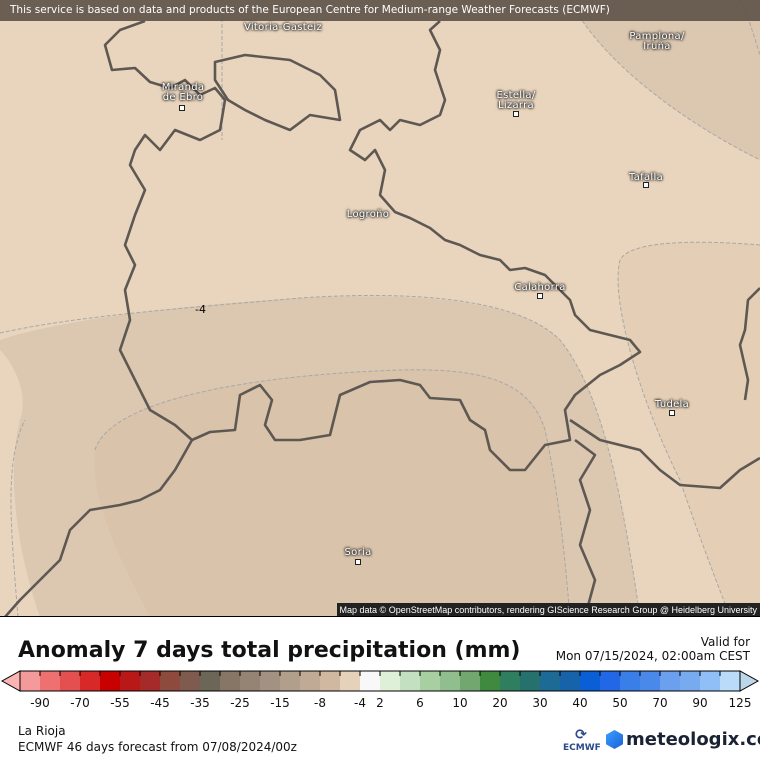  I want to click on colorbar-label: 70, so click(660, 703).